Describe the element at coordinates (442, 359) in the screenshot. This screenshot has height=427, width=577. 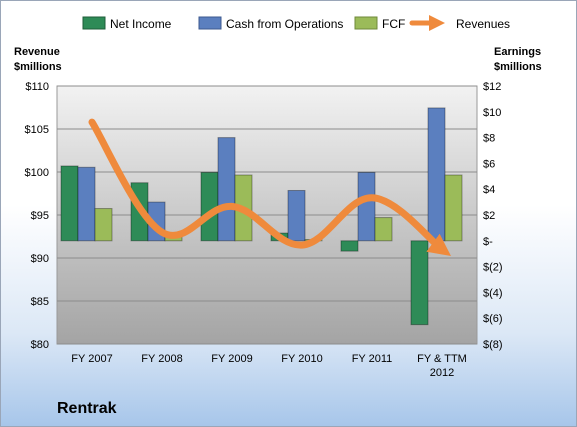
I see `x-tick-label: FY & TTM` at that location.